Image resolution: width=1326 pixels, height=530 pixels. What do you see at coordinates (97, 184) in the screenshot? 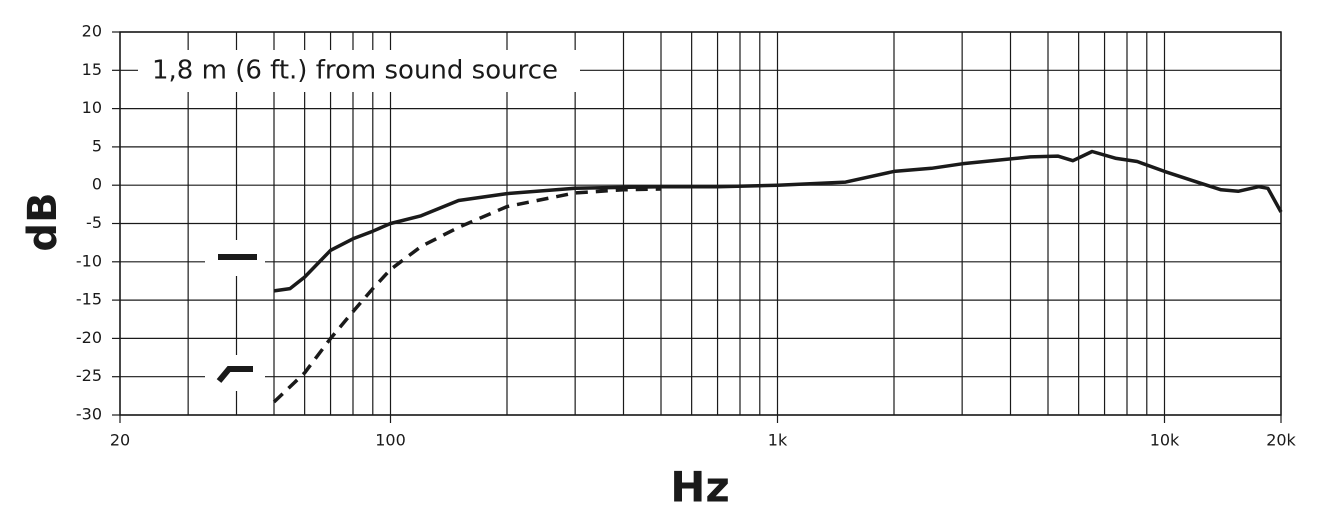
I see `y-tick-label: 0` at bounding box center [97, 184].